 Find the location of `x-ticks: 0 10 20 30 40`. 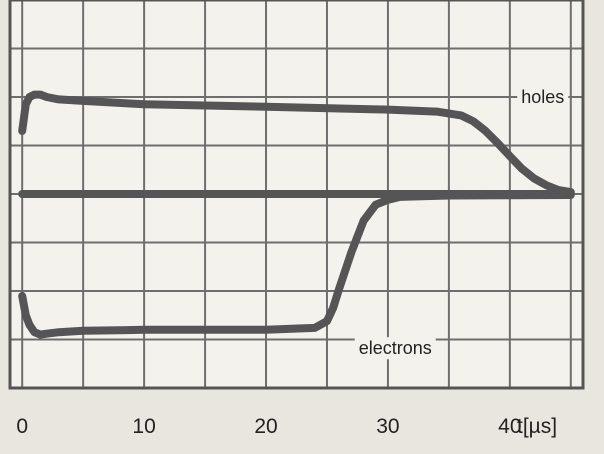

x-ticks: 0 10 20 30 40 is located at coordinates (268, 426).